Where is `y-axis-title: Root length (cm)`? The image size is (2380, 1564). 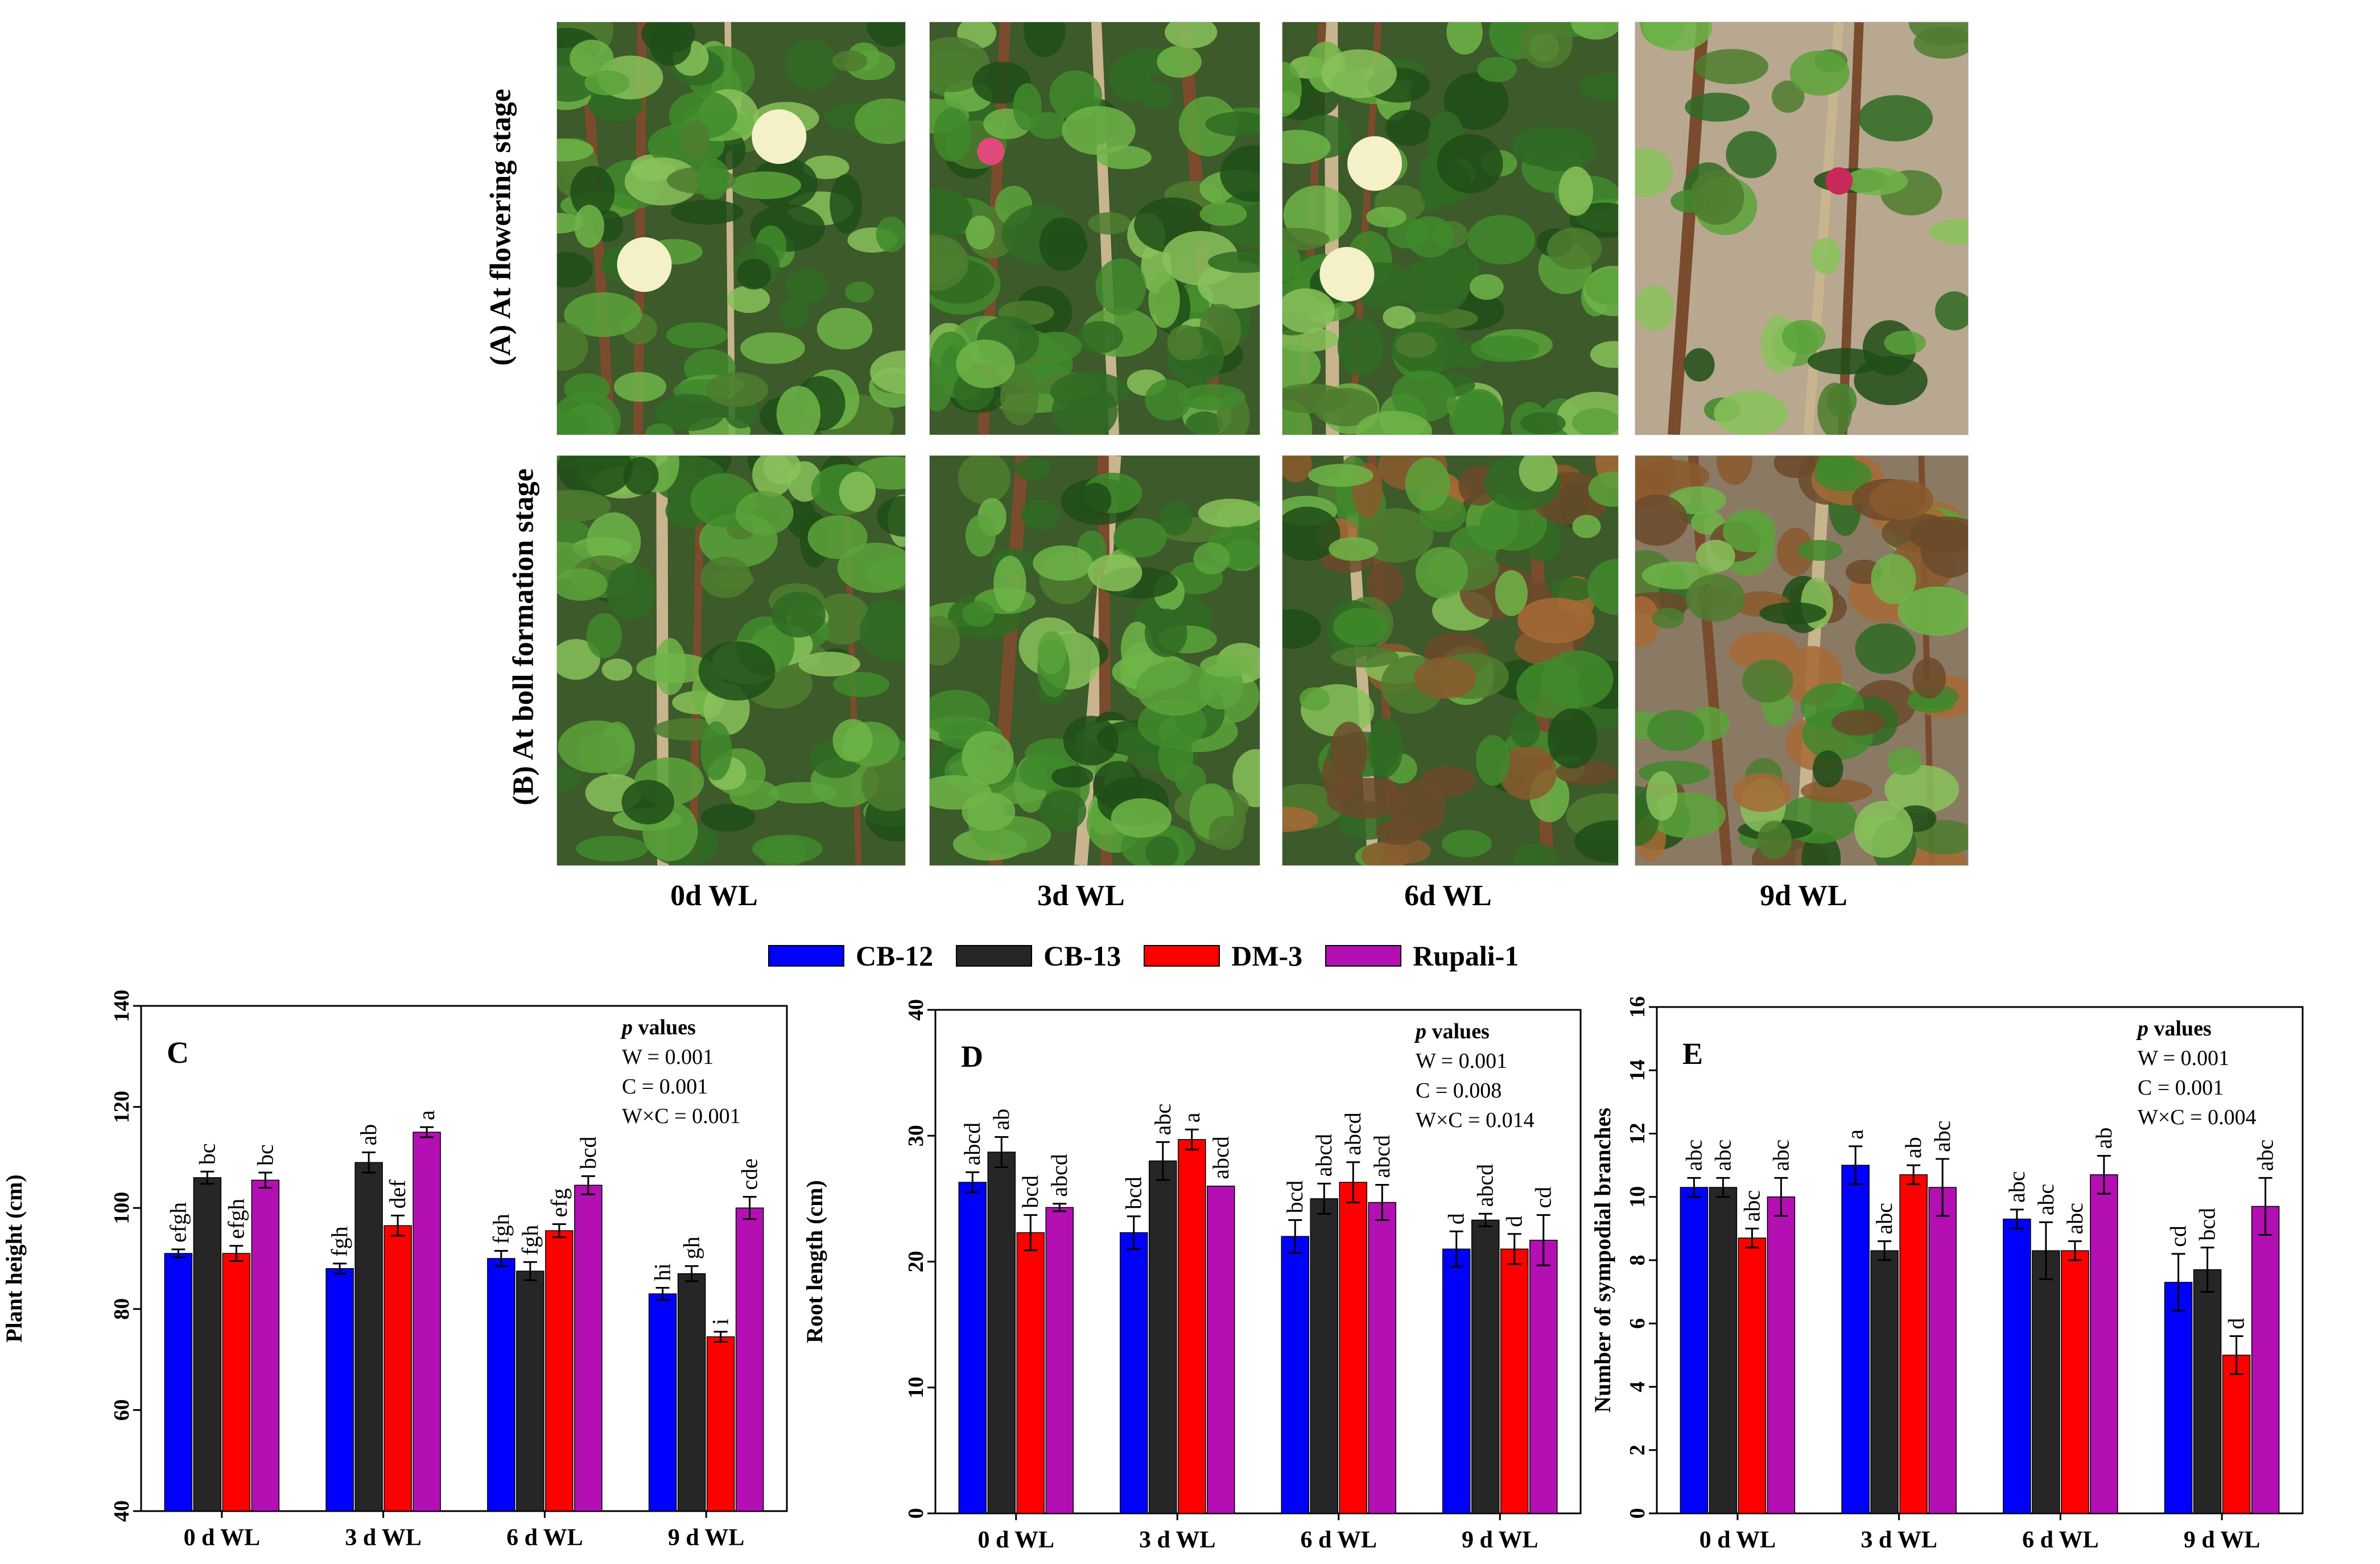 y-axis-title: Root length (cm) is located at coordinates (814, 1261).